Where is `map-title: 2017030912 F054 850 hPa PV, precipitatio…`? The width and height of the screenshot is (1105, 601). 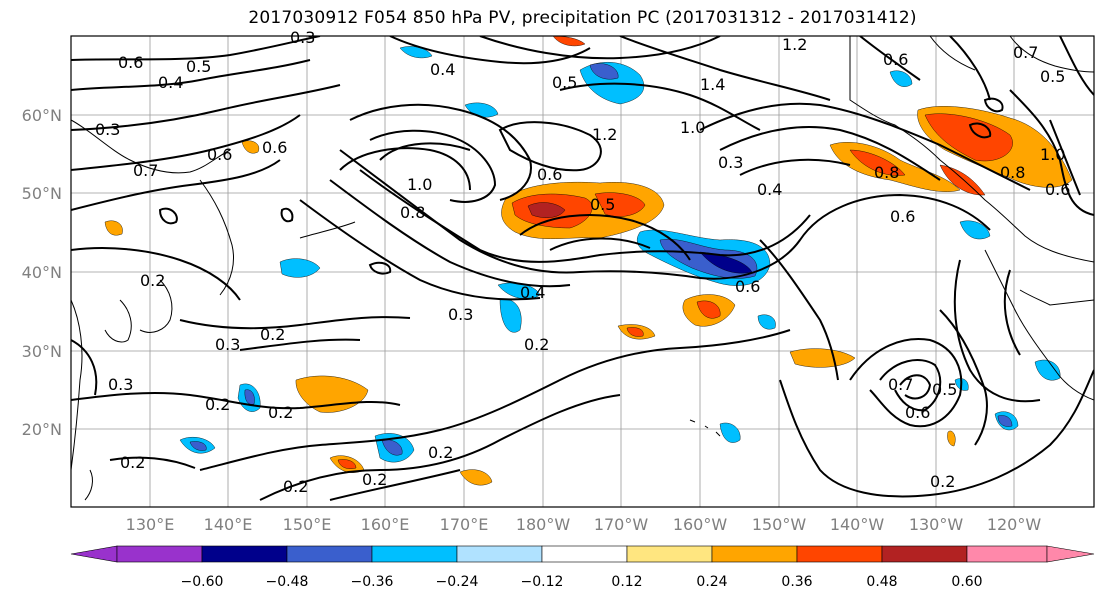
map-title: 2017030912 F054 850 hPa PV, precipitatio… is located at coordinates (582, 18).